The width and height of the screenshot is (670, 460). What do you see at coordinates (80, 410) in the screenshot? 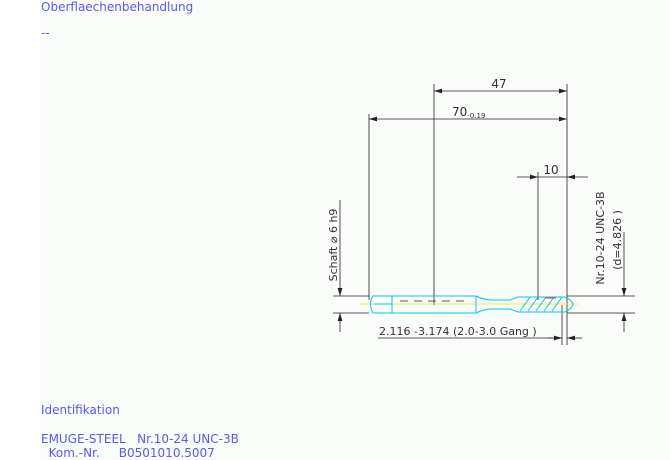
I see `identification-label: Identifikation` at bounding box center [80, 410].